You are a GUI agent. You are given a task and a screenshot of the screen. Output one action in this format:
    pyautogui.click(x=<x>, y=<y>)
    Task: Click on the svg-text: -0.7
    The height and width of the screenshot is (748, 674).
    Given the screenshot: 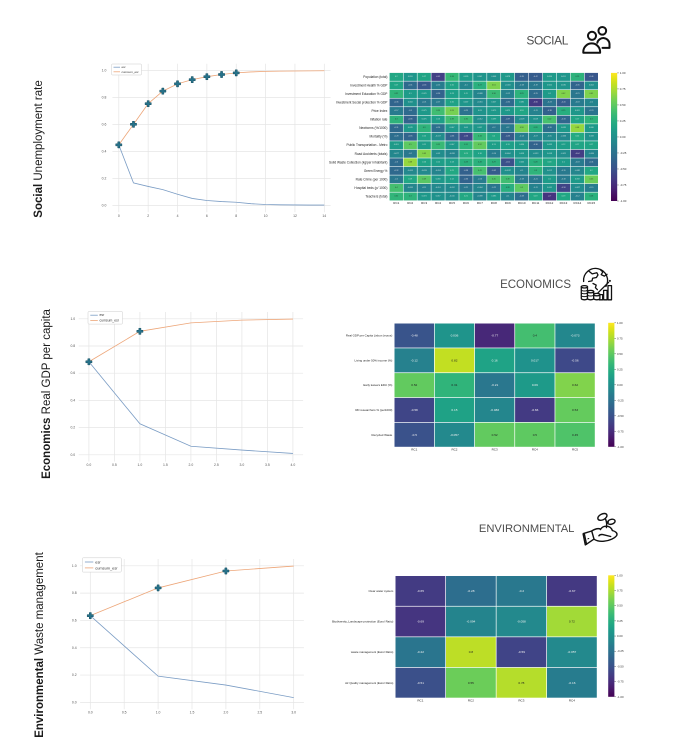 What is the action you would take?
    pyautogui.click(x=549, y=196)
    